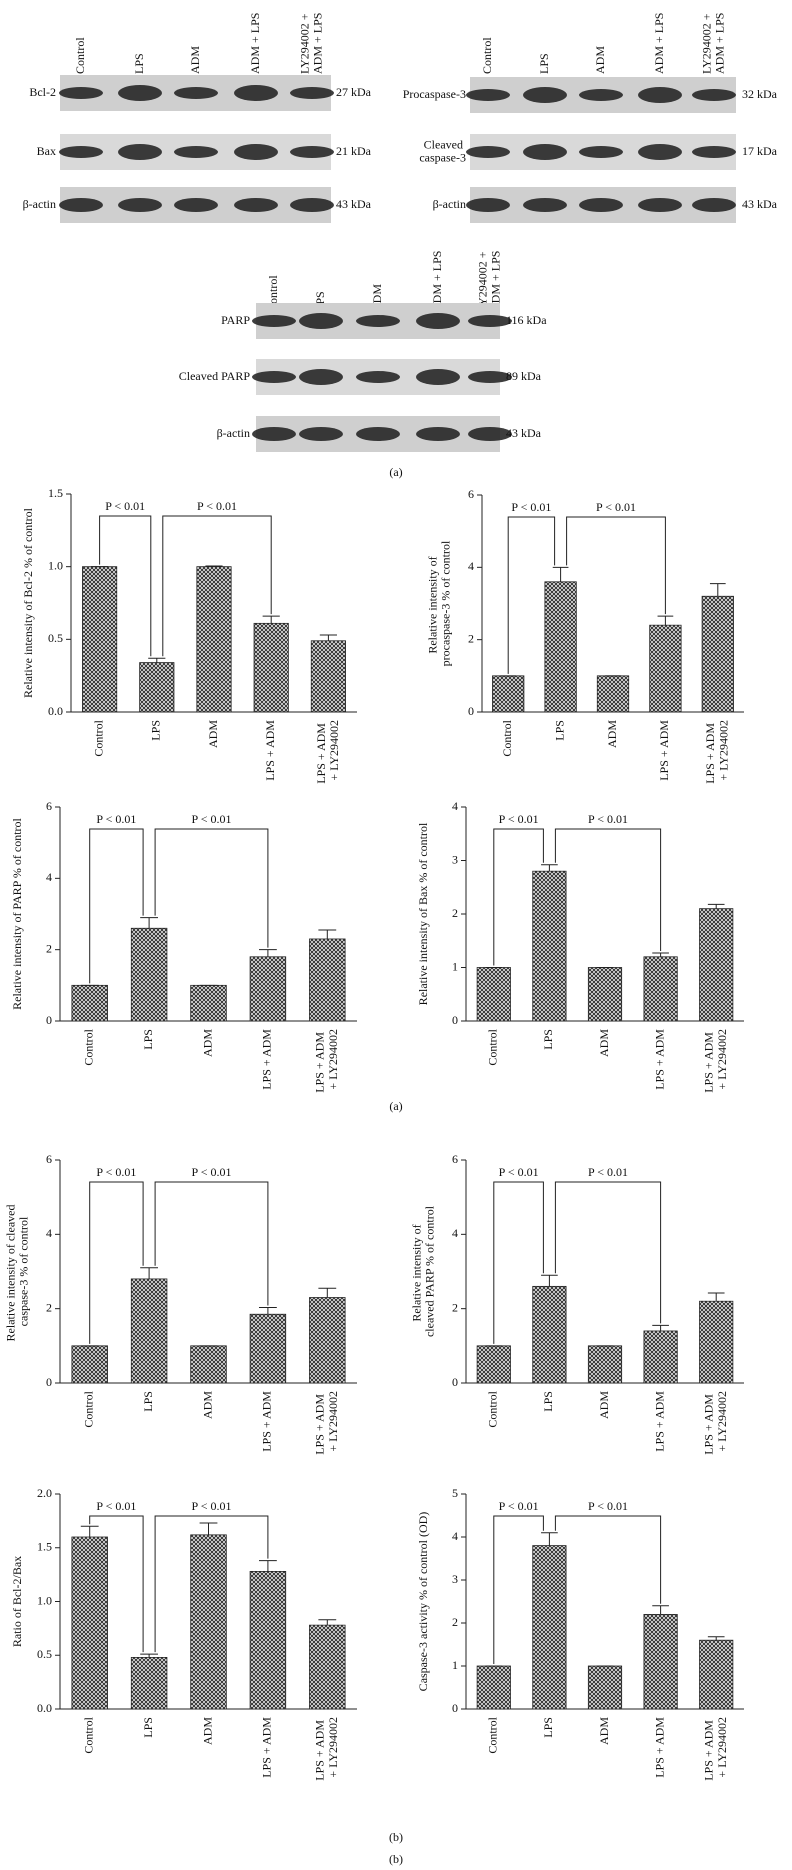 This screenshot has height=1870, width=792. I want to click on y-tick-label: 1, so click(455, 966).